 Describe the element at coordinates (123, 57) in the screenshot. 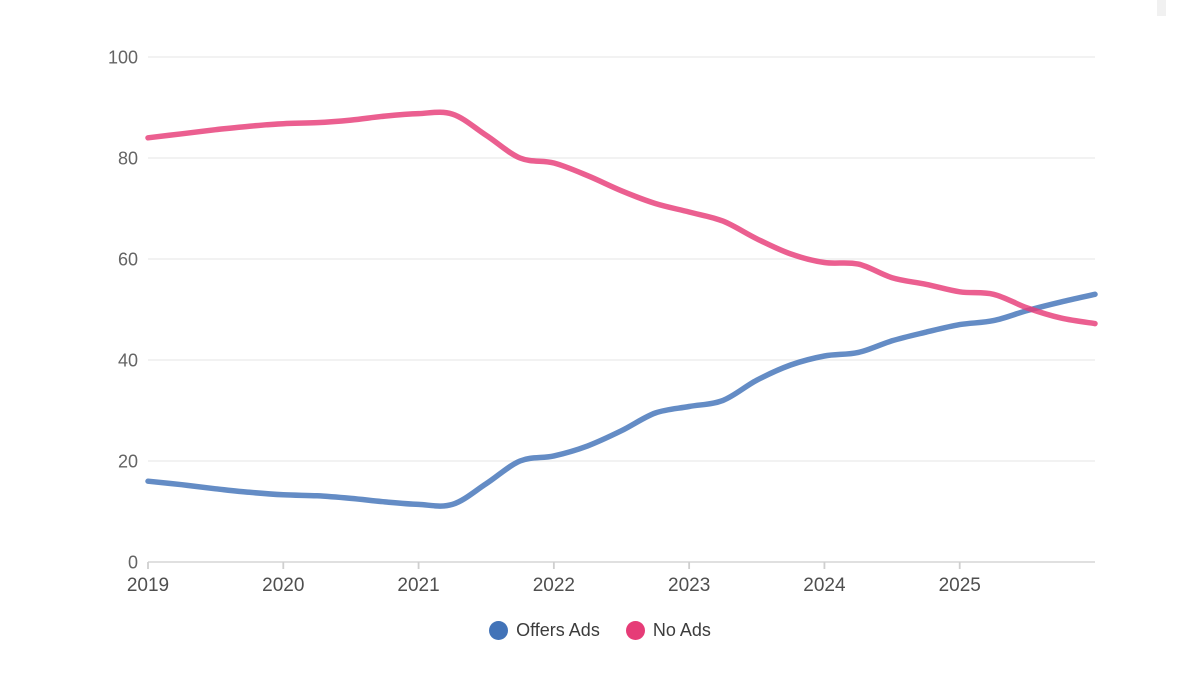

I see `y-axis-label: 100` at that location.